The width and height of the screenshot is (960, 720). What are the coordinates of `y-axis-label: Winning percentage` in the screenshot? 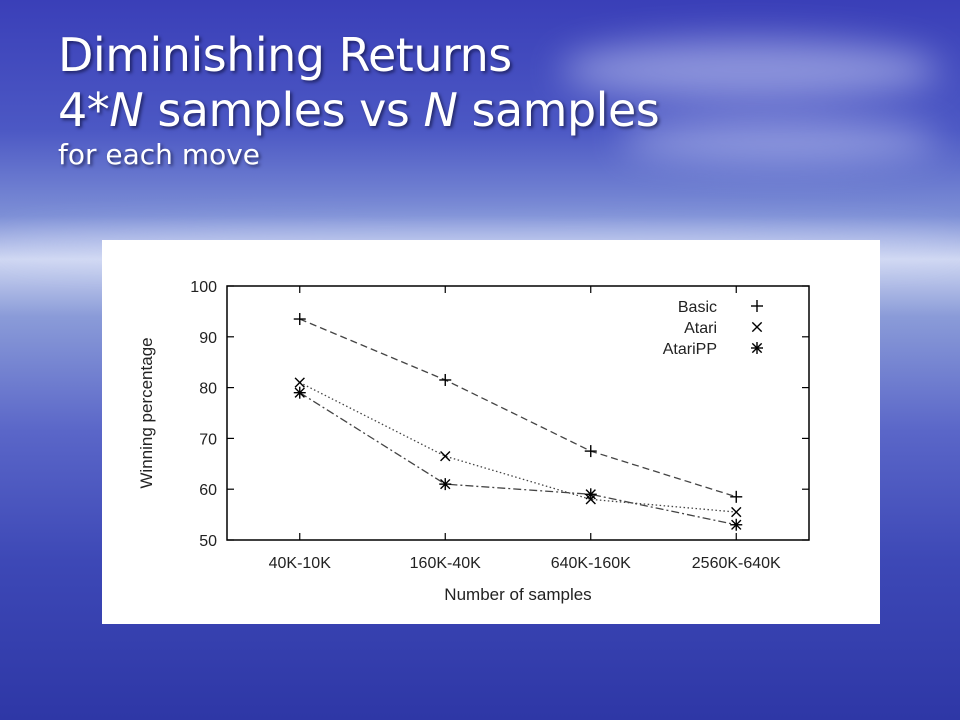 It's located at (146, 412).